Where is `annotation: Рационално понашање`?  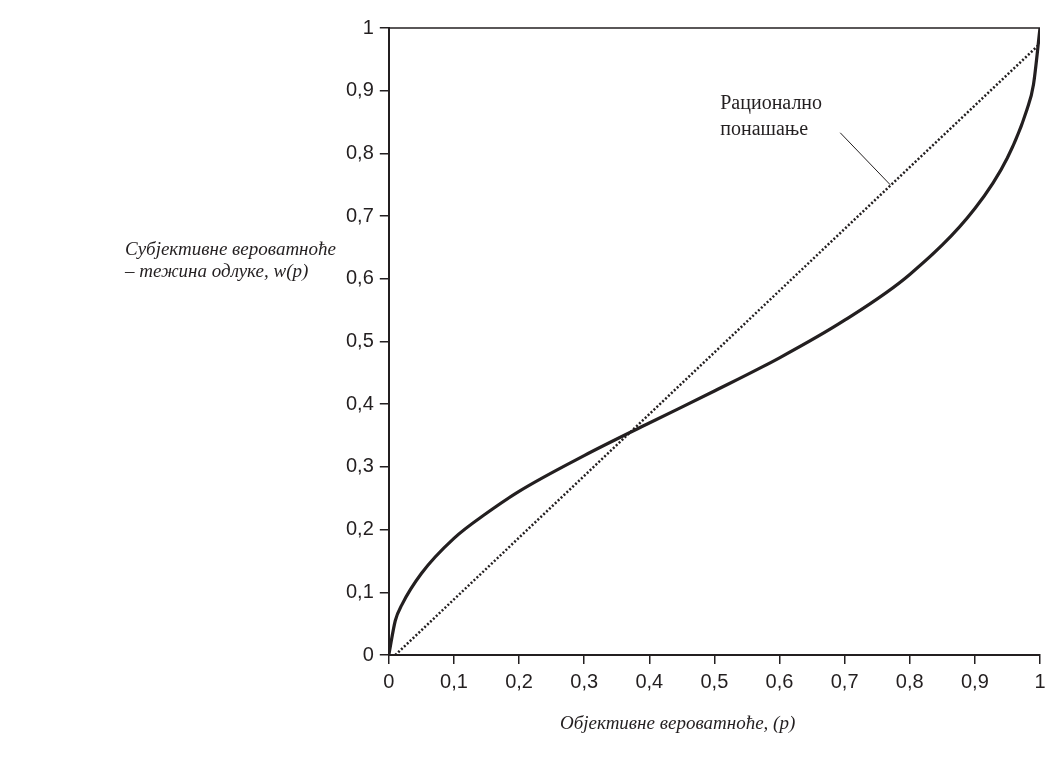 annotation: Рационално понашање is located at coordinates (771, 114).